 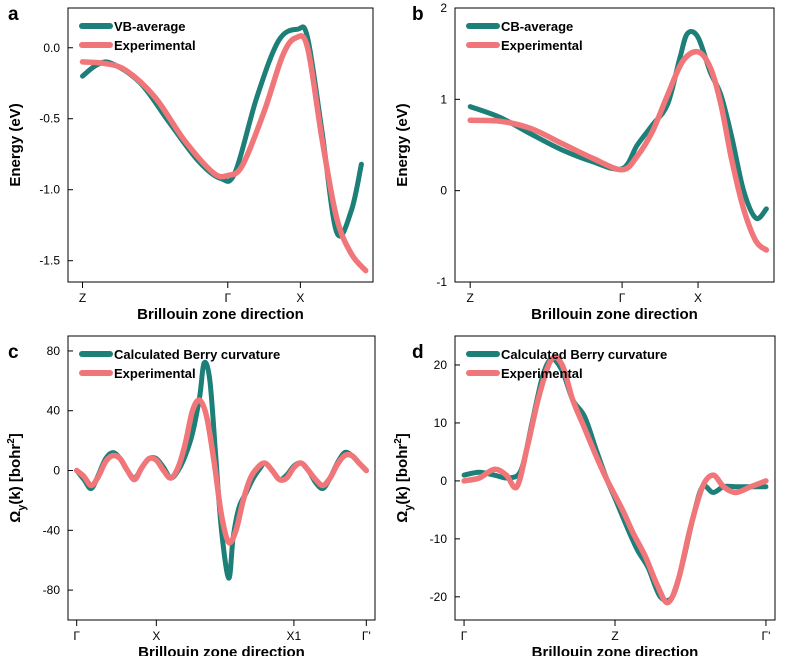 What do you see at coordinates (52, 530) in the screenshot?
I see `y-tick-label: -40` at bounding box center [52, 530].